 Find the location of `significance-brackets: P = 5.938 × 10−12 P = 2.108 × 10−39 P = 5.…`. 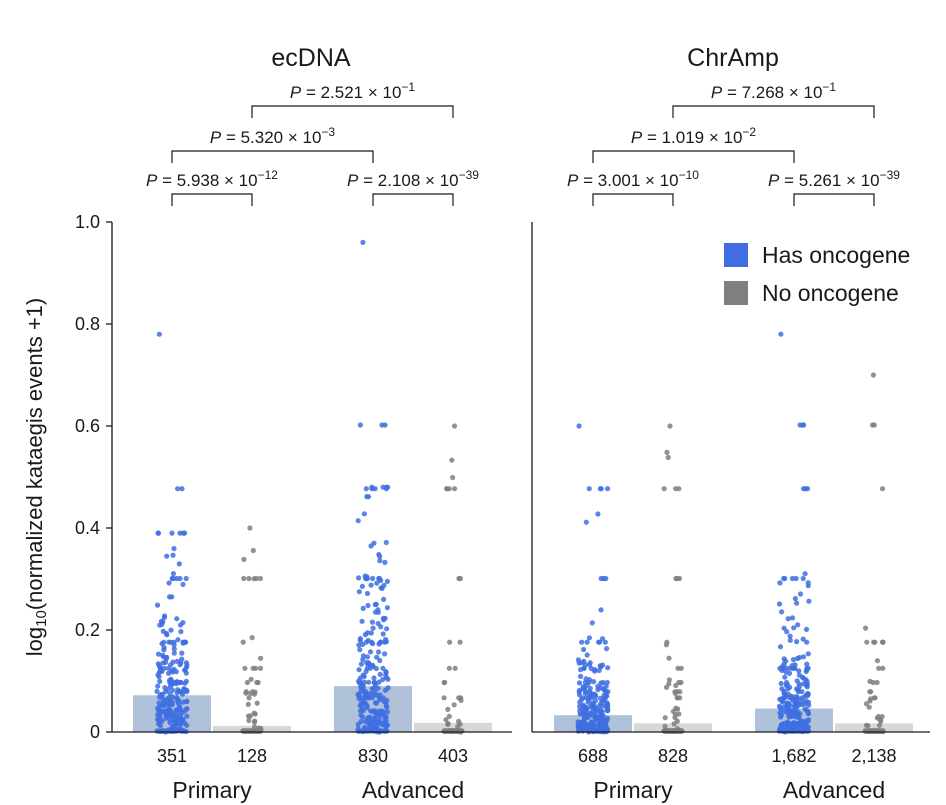

significance-brackets: P = 5.938 × 10−12 P = 2.108 × 10−39 P = 5.… is located at coordinates (523, 143).